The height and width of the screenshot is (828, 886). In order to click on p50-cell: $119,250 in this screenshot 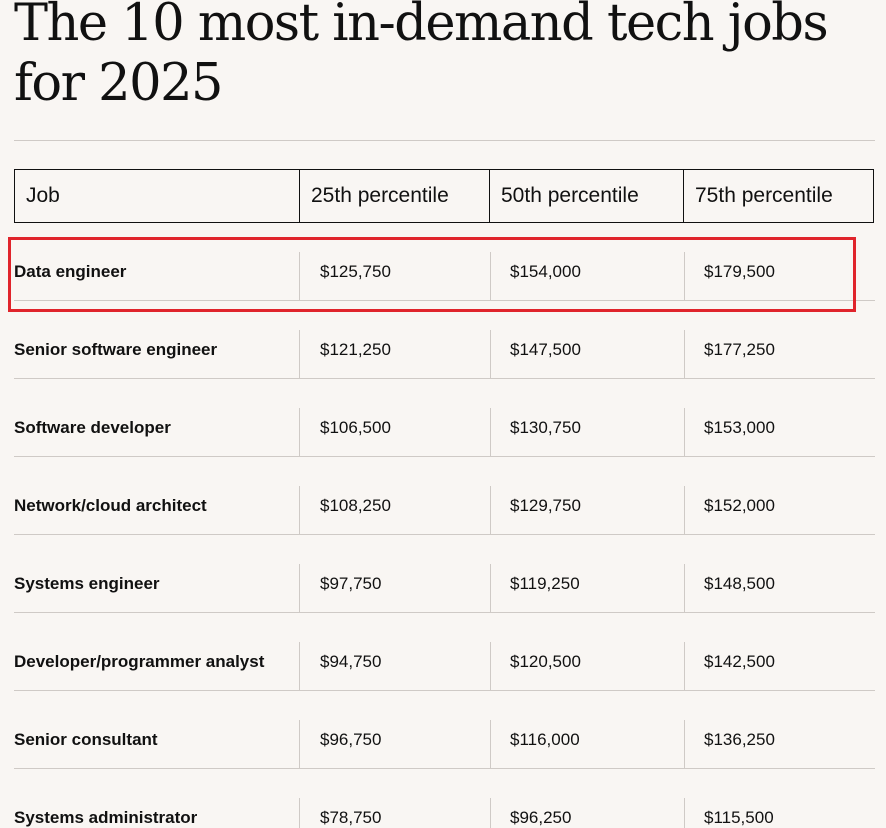, I will do `click(587, 588)`.